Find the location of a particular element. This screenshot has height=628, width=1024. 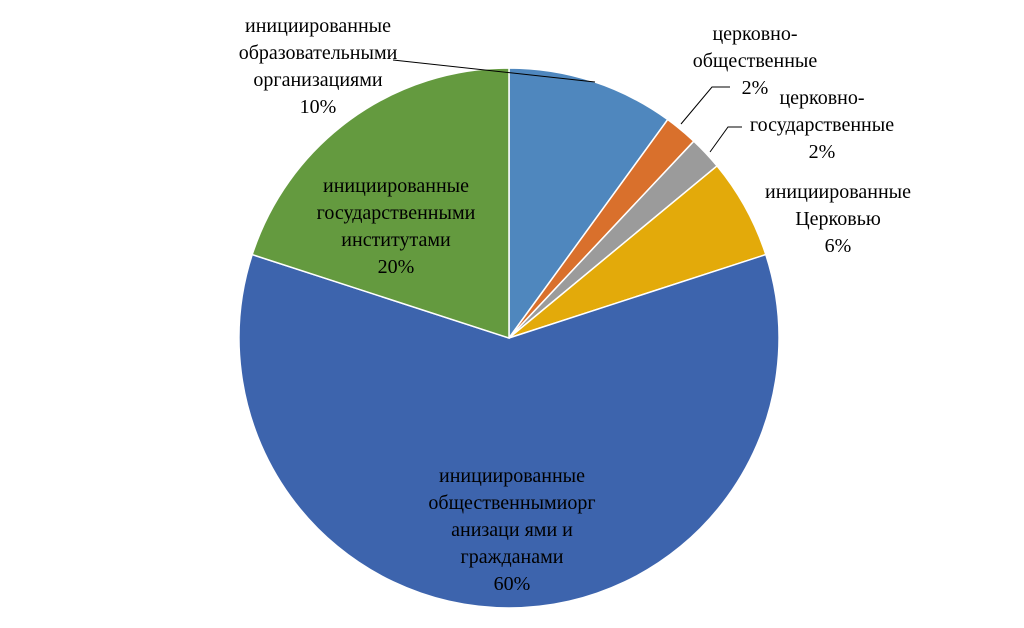

slice-percent-label: 20% is located at coordinates (396, 267).